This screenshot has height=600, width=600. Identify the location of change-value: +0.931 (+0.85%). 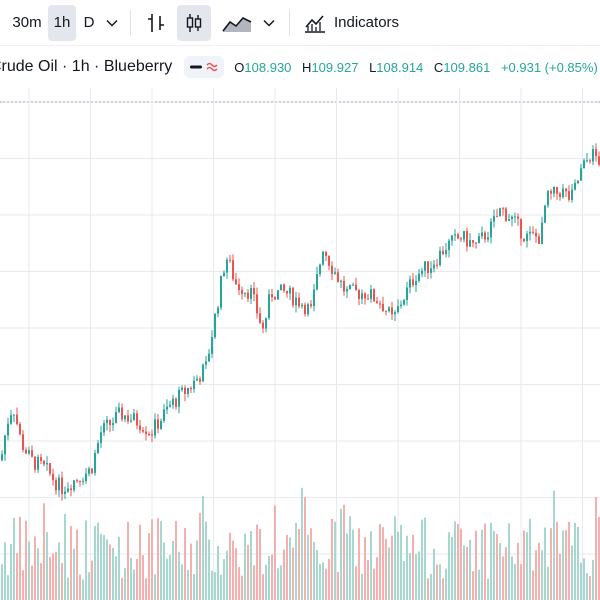
(549, 67).